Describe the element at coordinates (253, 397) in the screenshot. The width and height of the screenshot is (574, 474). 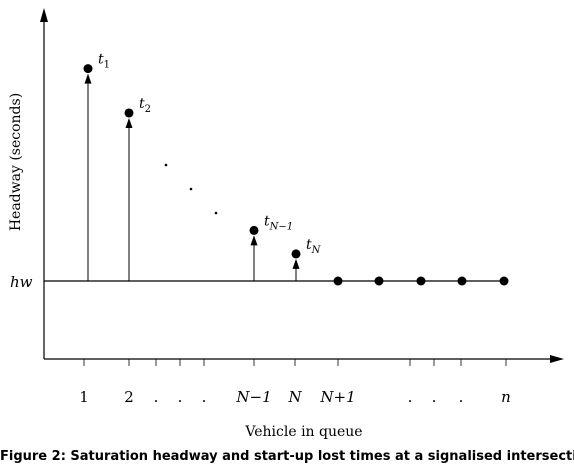
I see `x-tick-label: N−1` at that location.